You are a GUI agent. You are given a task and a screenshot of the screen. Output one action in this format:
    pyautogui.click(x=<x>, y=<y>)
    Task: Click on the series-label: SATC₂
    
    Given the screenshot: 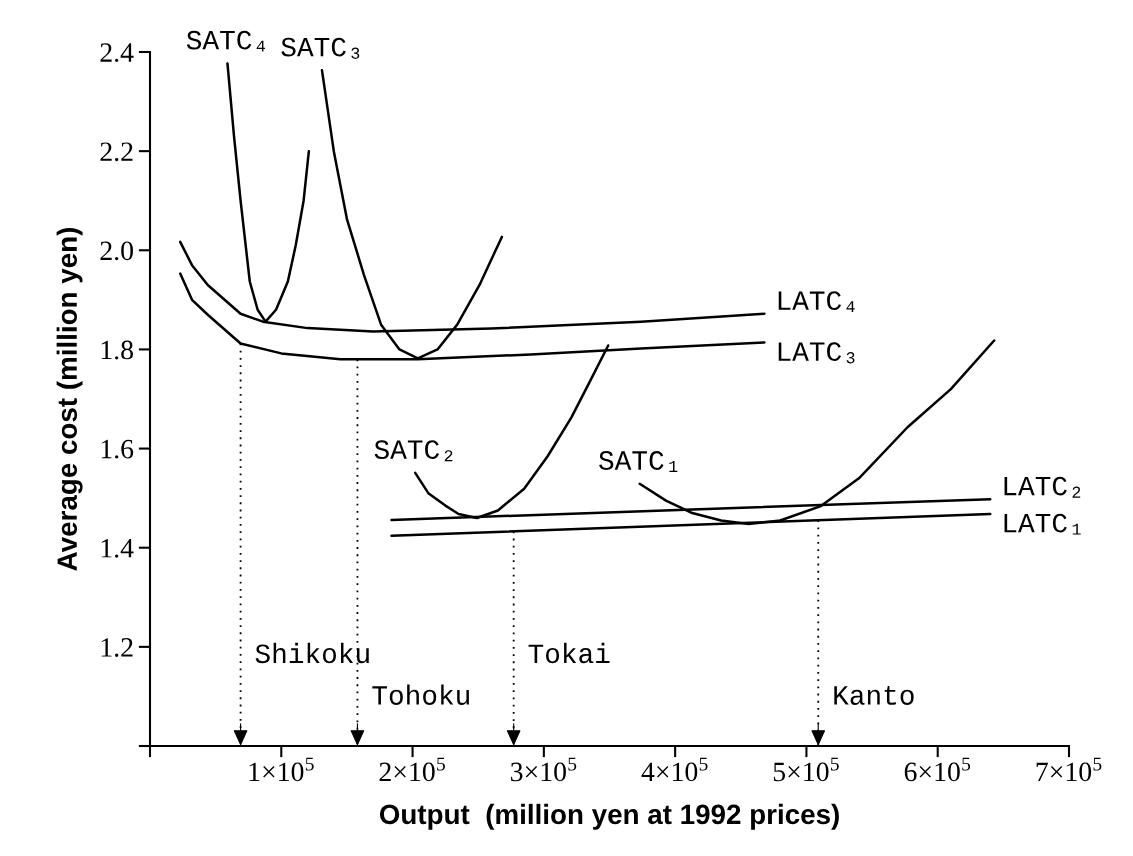 What is the action you would take?
    pyautogui.click(x=413, y=451)
    